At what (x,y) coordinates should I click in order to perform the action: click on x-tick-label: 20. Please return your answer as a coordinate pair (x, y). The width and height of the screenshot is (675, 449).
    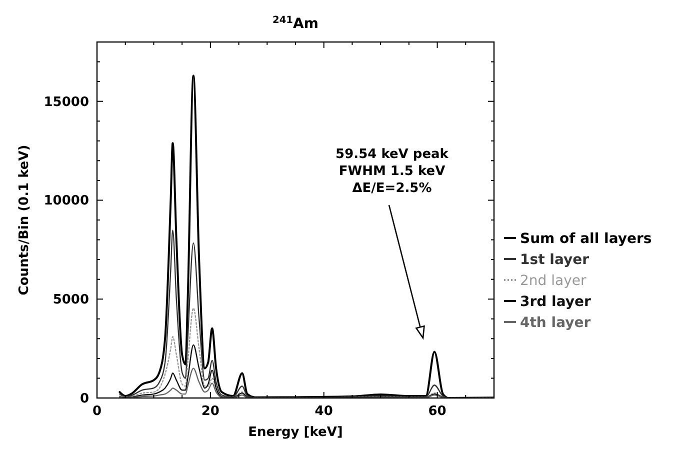
    Looking at the image, I should click on (210, 411).